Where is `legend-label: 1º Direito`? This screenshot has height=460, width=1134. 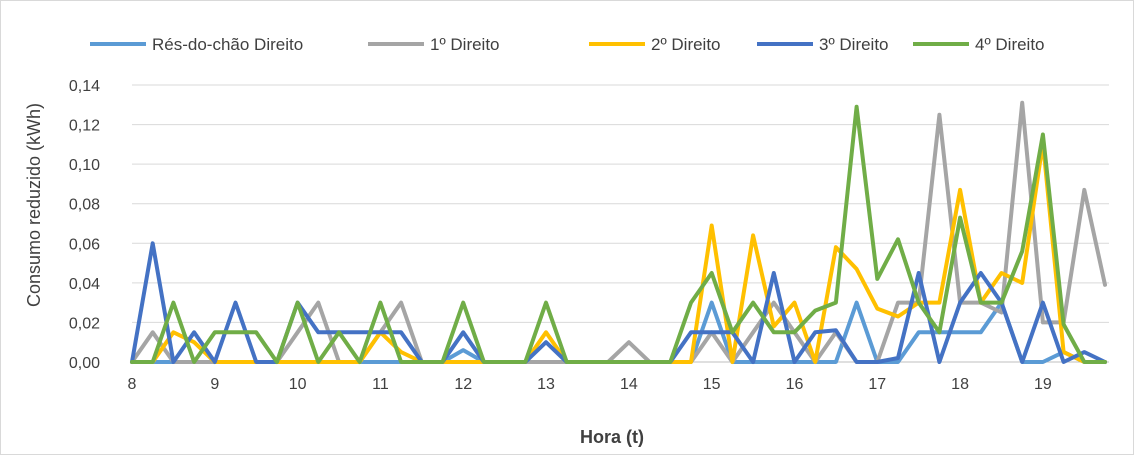 legend-label: 1º Direito is located at coordinates (465, 44).